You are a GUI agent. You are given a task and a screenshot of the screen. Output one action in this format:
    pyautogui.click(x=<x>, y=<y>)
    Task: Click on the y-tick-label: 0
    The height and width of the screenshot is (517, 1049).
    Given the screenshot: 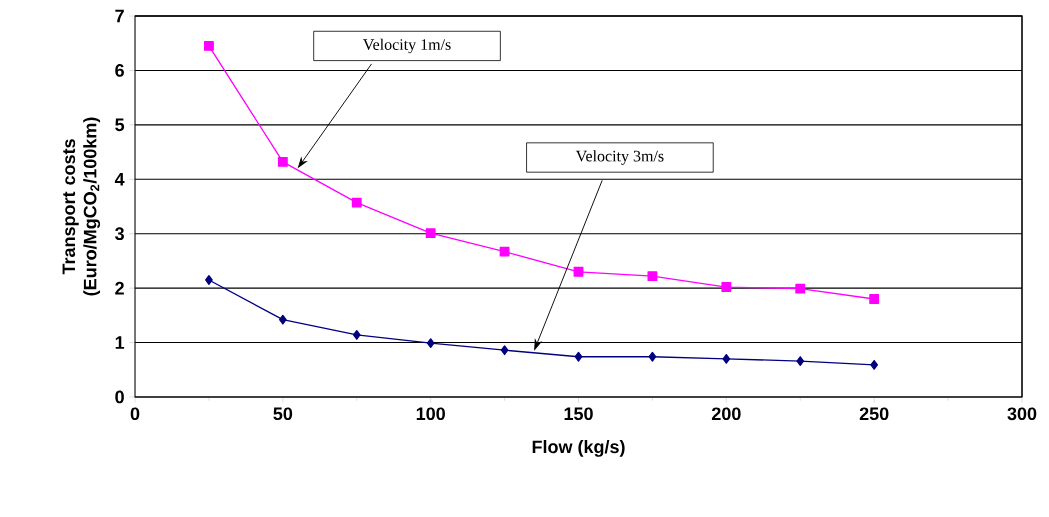 What is the action you would take?
    pyautogui.click(x=119, y=397)
    